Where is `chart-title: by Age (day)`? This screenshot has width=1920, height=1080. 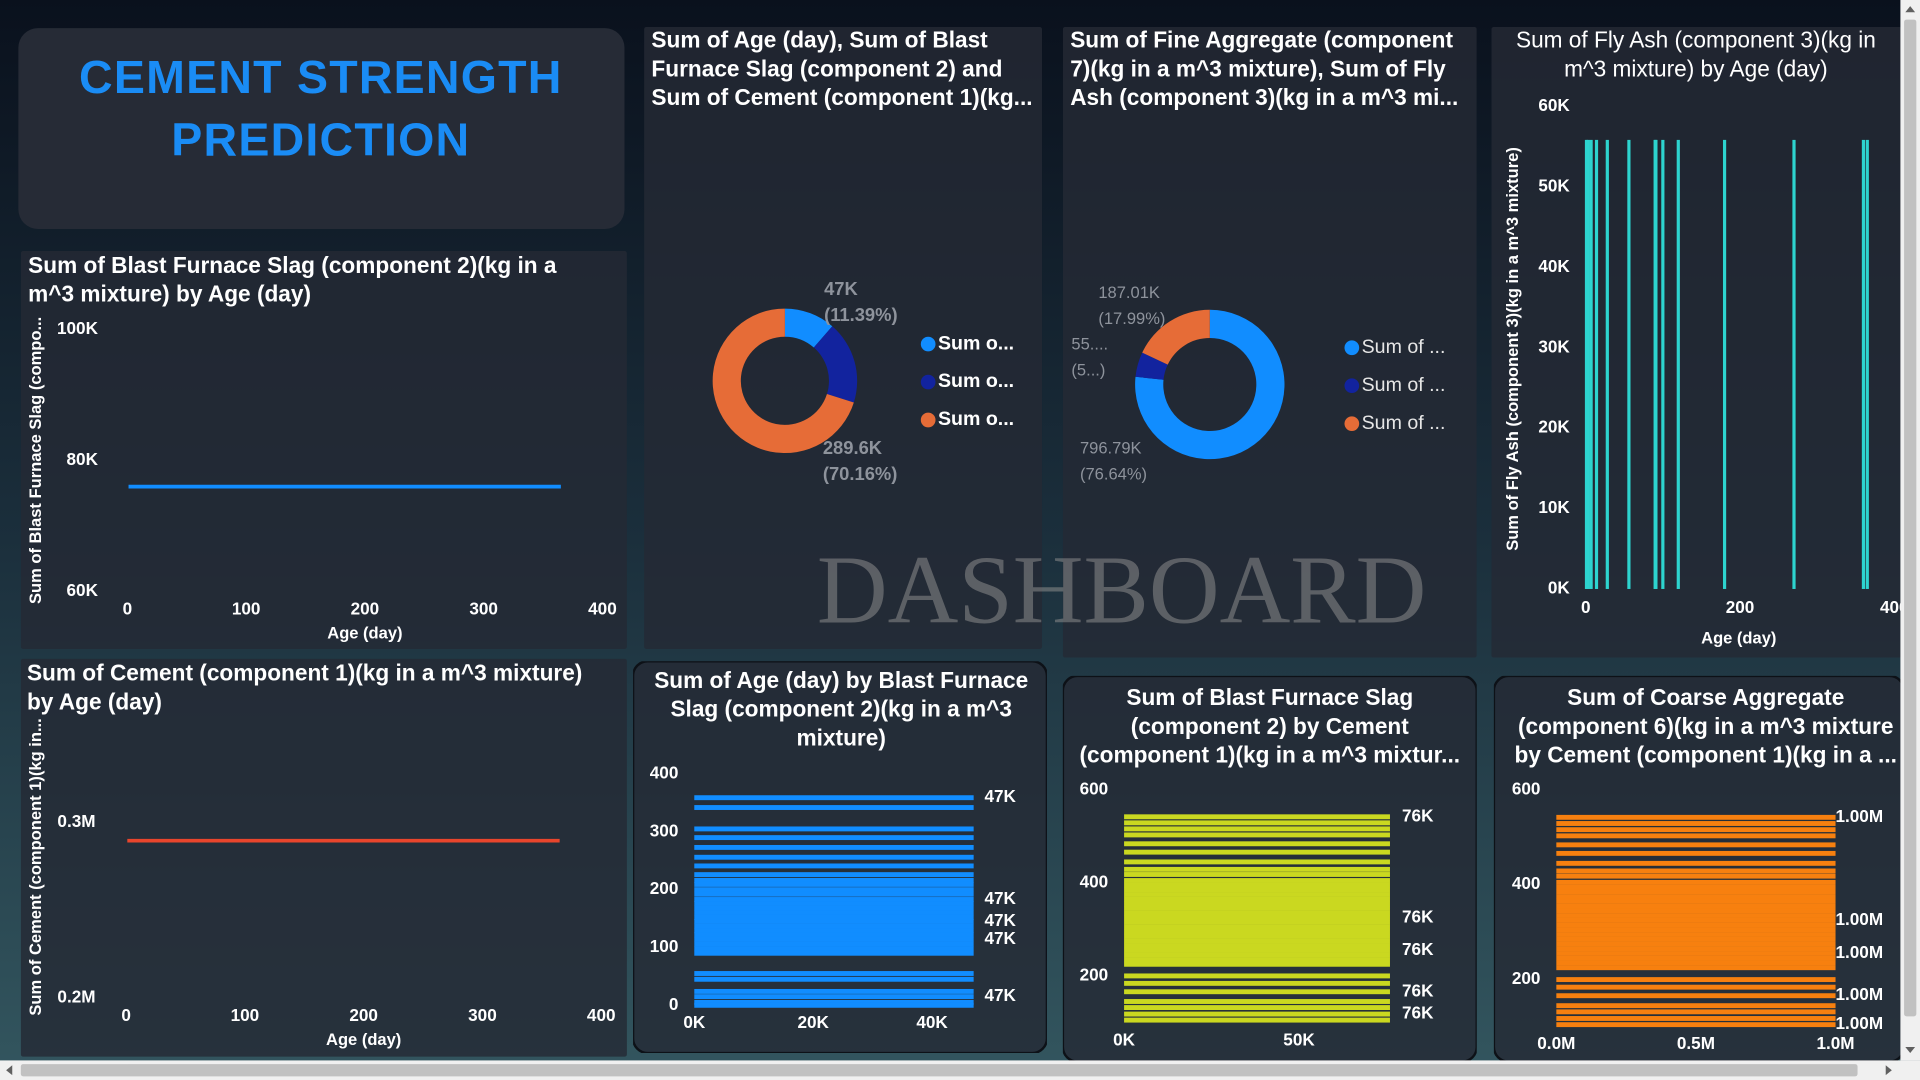 chart-title: by Age (day) is located at coordinates (94, 701).